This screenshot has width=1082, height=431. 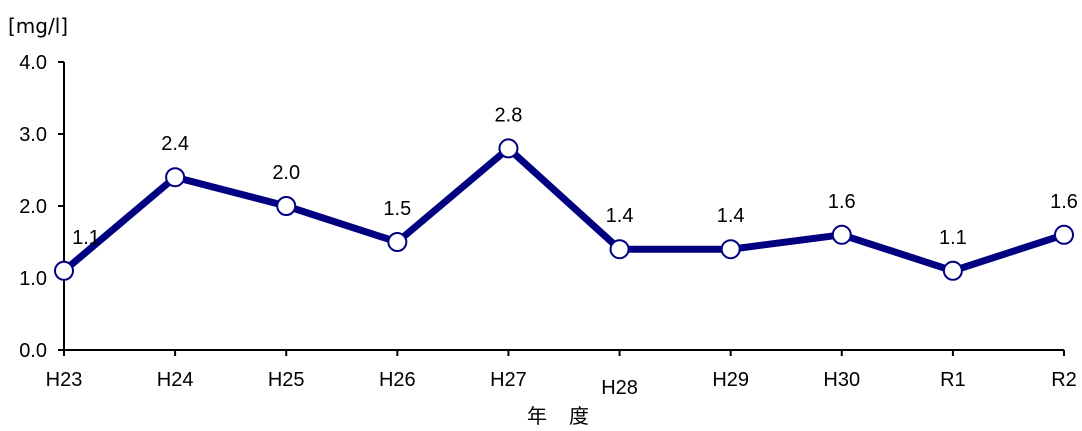 I want to click on y-tick-label: 1.0, so click(x=33, y=279).